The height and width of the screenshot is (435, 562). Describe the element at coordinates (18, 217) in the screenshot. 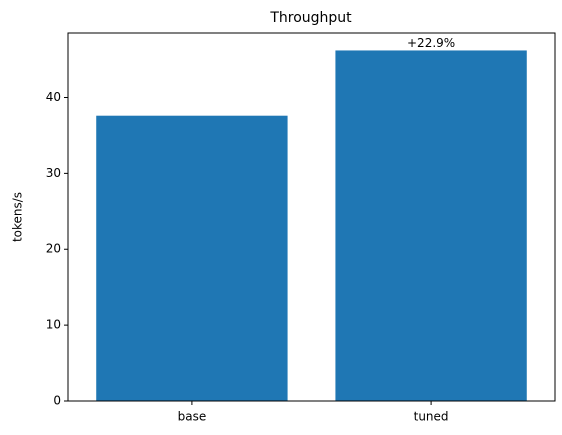

I see `y-axis-label: tokens/s` at that location.